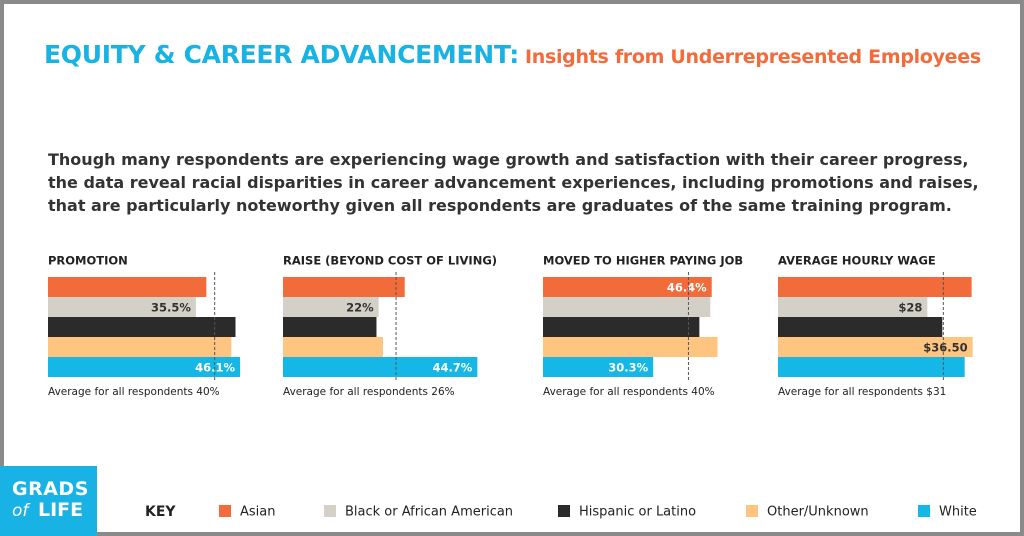  What do you see at coordinates (390, 261) in the screenshot?
I see `chart-title: RAISE (BEYOND COST OF LIVING)` at bounding box center [390, 261].